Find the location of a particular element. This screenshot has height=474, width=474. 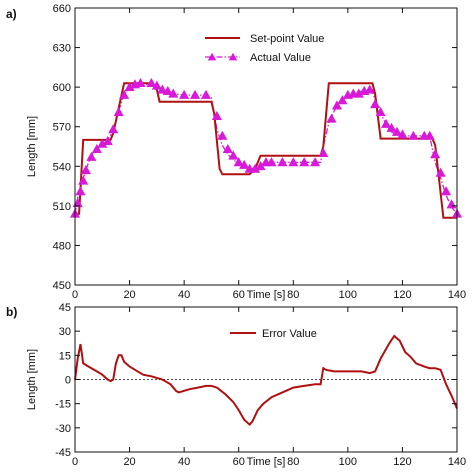

panel-a-legend: Set-point Value Actual Value is located at coordinates (264, 48).